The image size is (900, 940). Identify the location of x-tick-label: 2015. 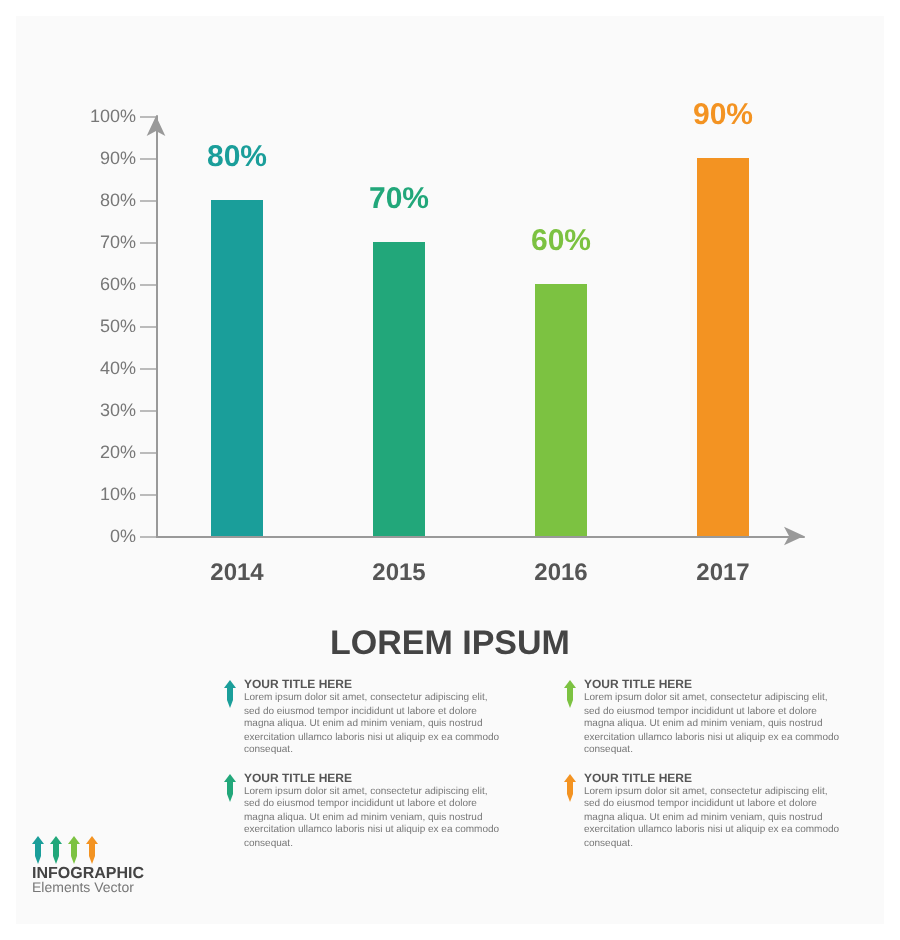
(399, 572).